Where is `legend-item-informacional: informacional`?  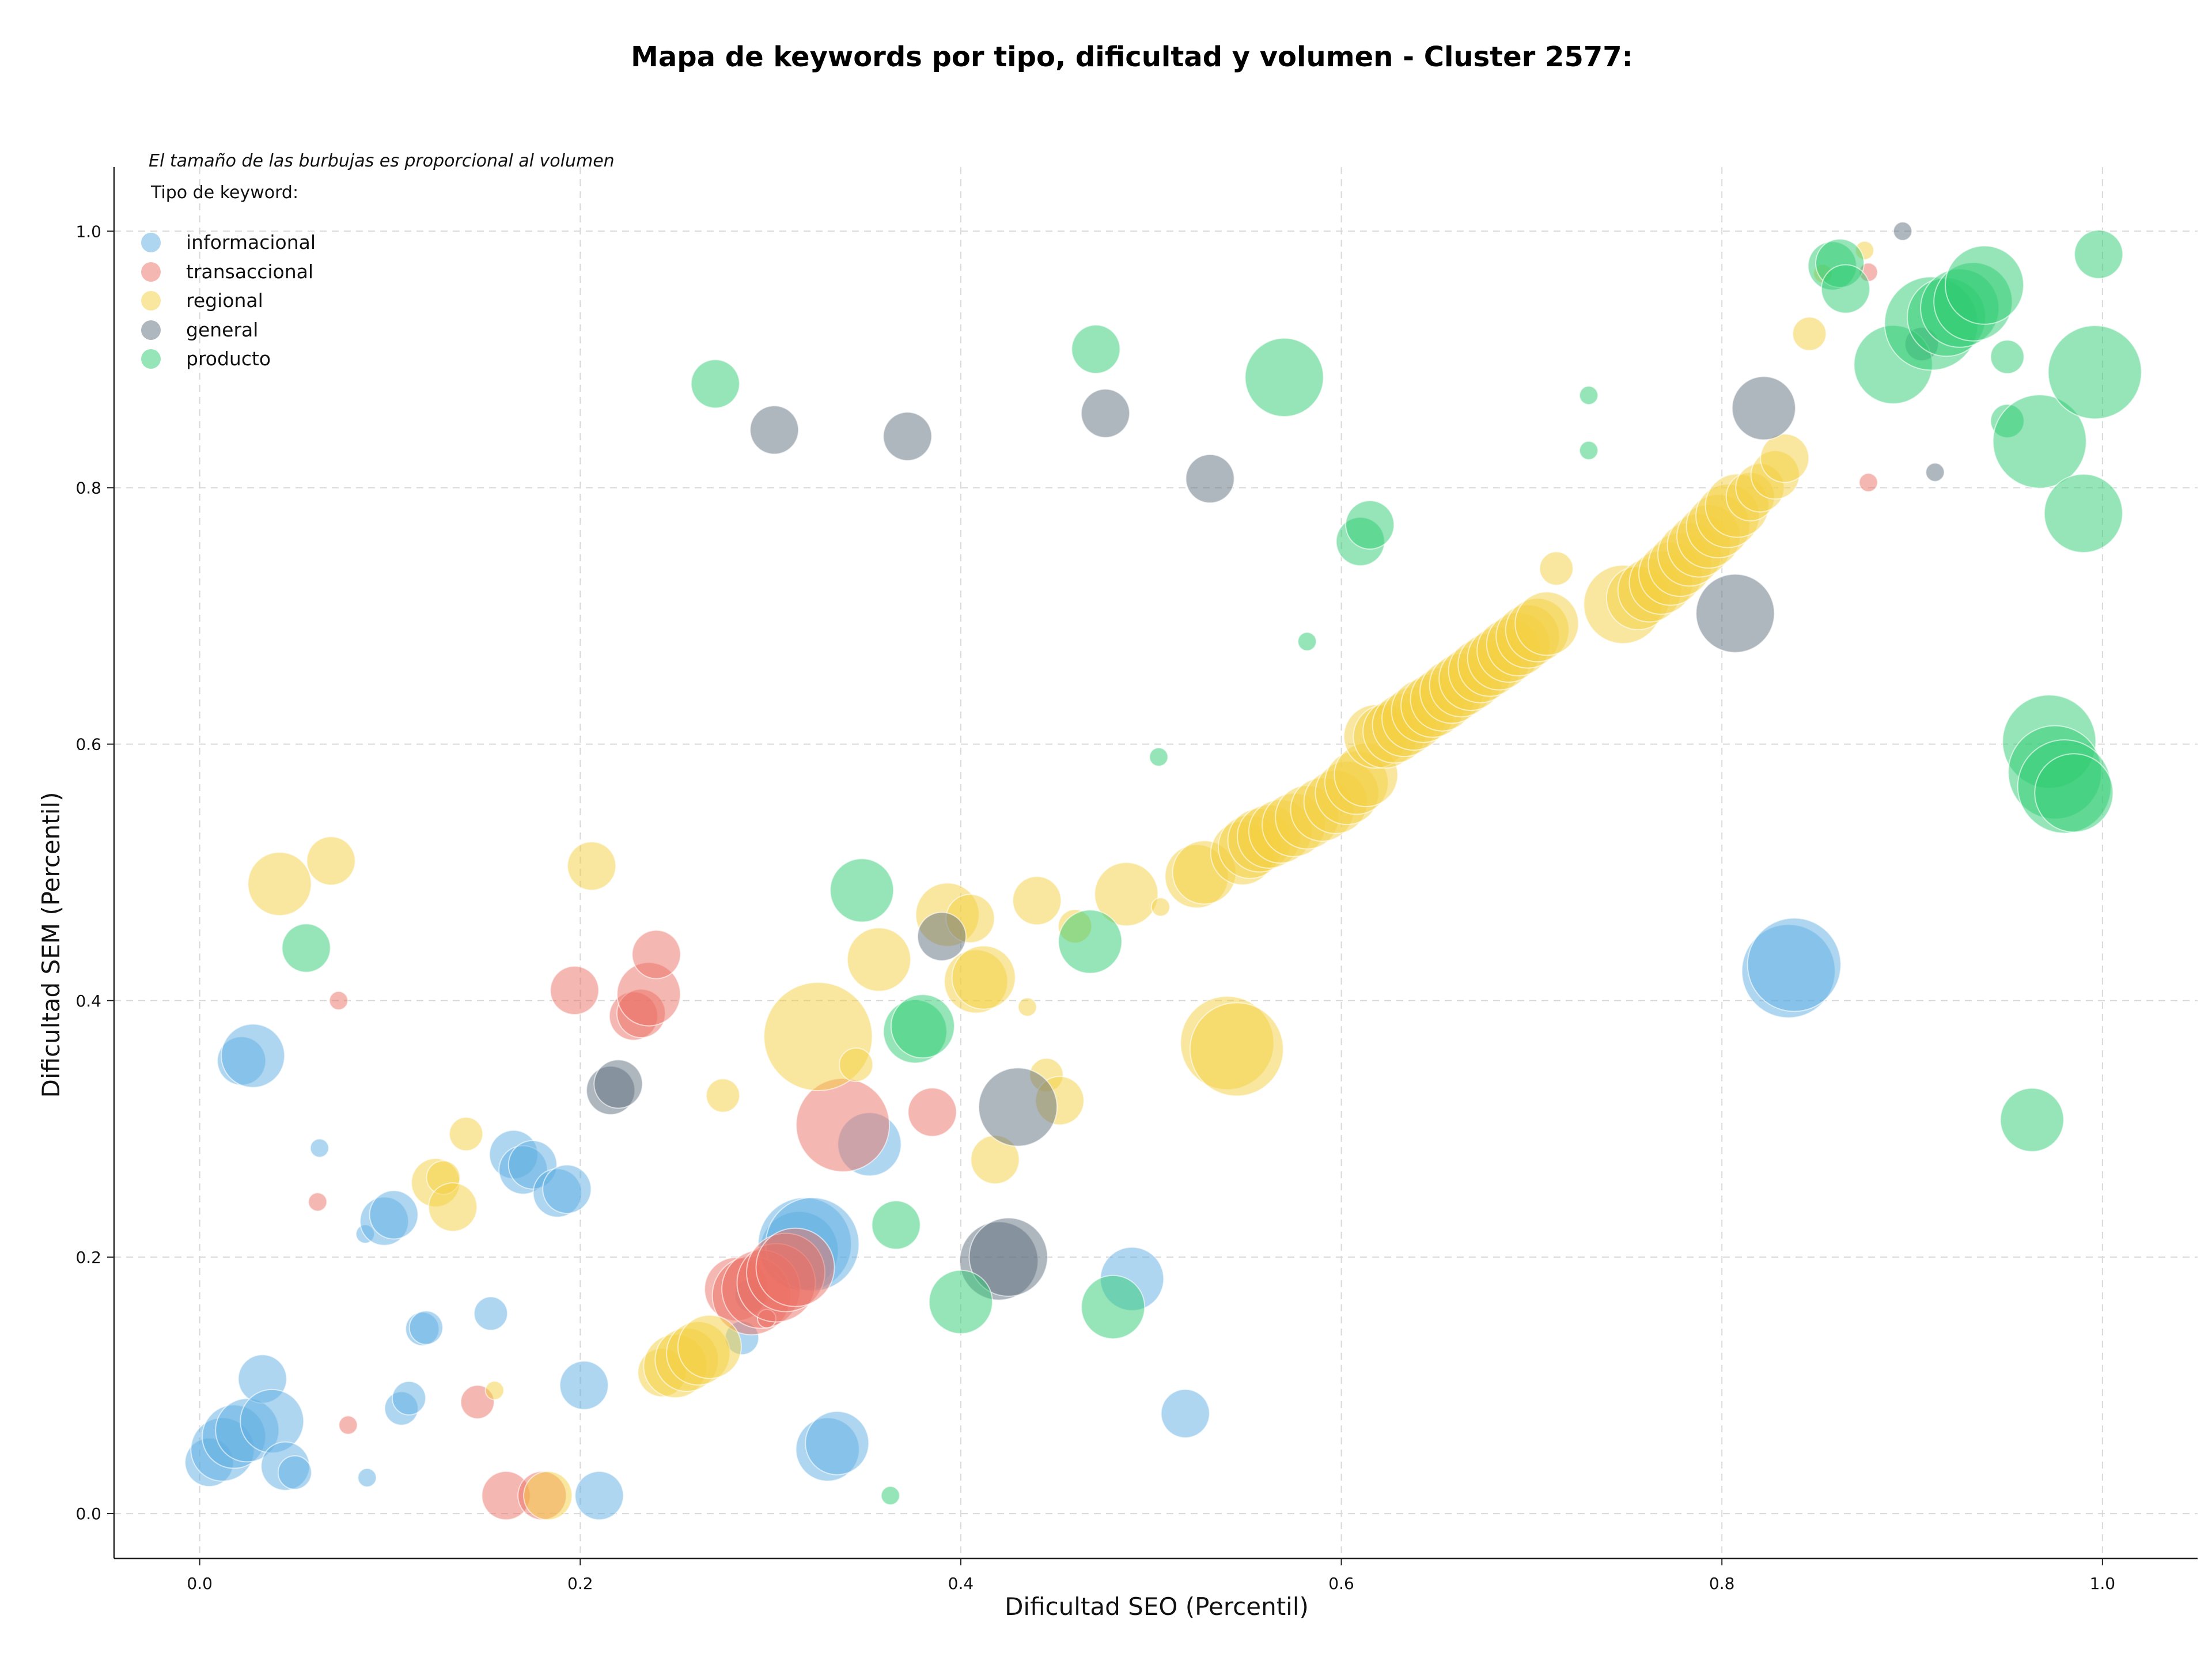 legend-item-informacional: informacional is located at coordinates (228, 242).